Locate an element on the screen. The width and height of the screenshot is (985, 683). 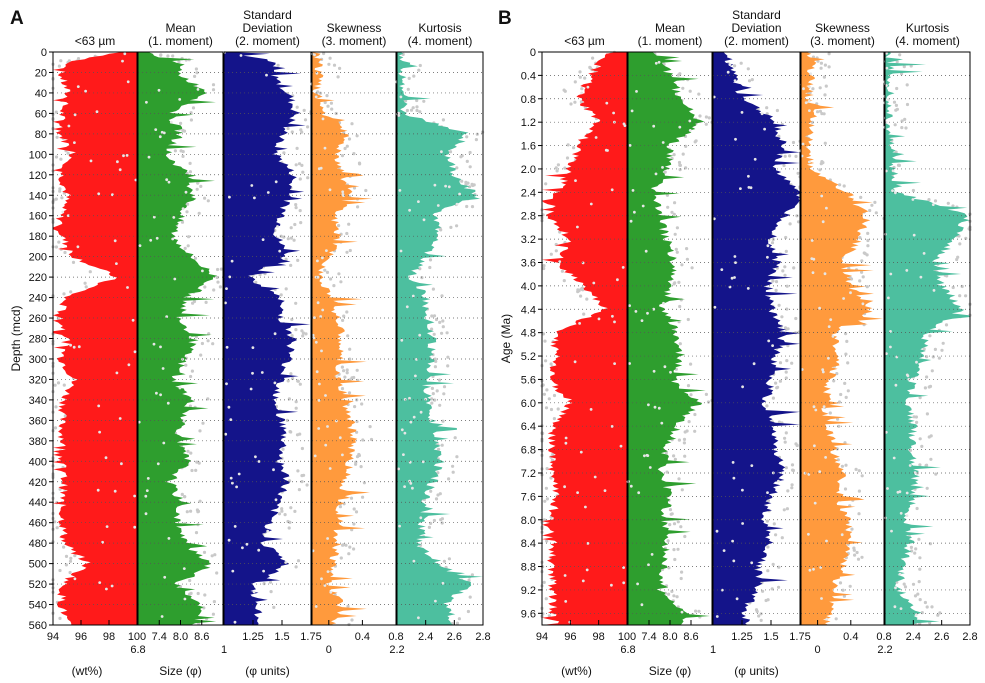
y-tick-label: 0 is located at coordinates (533, 53).